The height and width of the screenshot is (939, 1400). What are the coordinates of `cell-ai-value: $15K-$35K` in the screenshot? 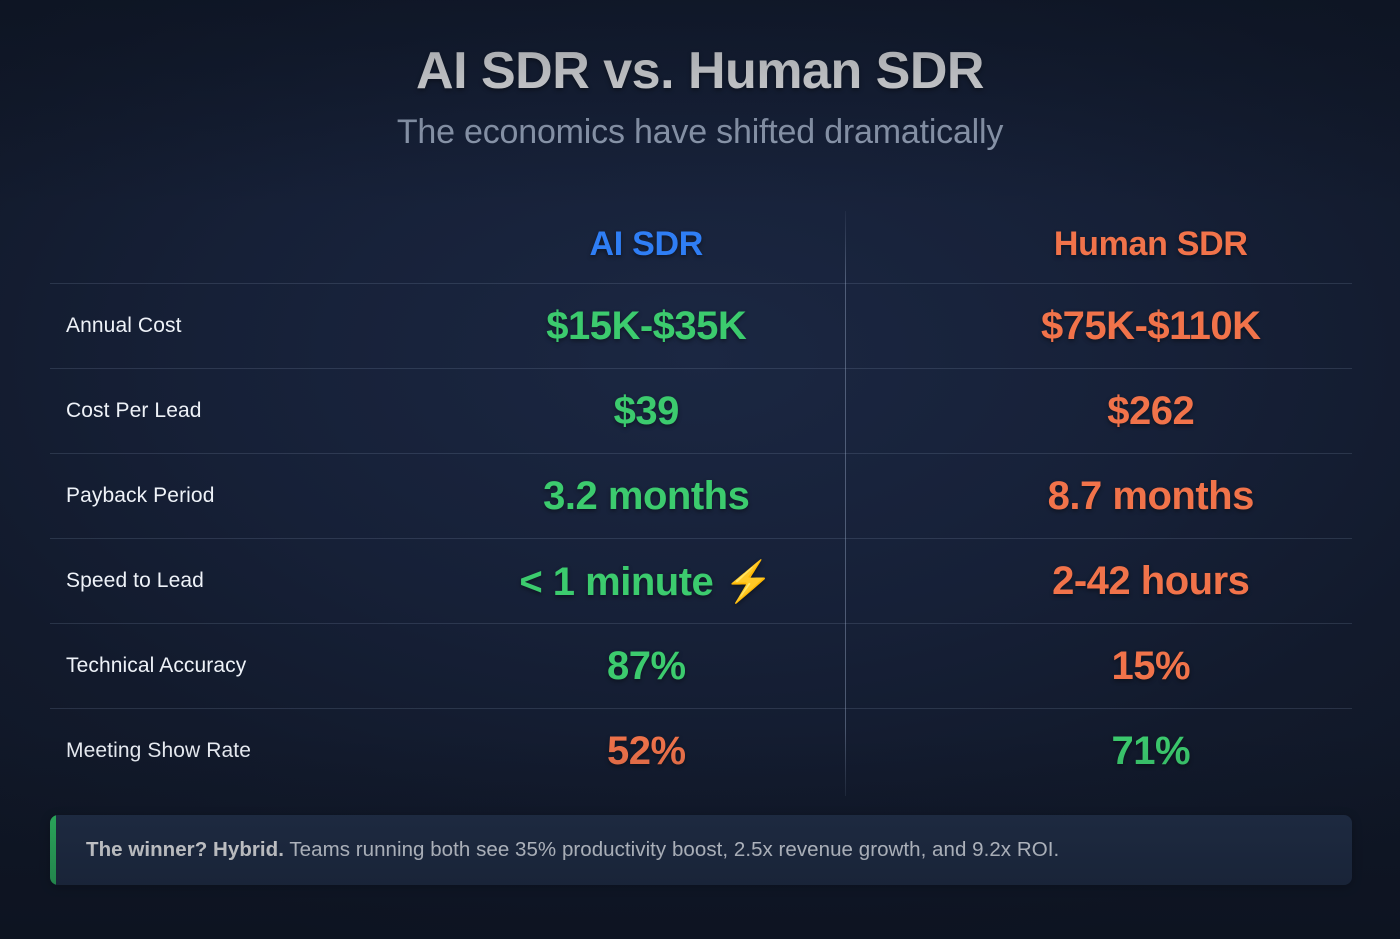 It's located at (646, 325).